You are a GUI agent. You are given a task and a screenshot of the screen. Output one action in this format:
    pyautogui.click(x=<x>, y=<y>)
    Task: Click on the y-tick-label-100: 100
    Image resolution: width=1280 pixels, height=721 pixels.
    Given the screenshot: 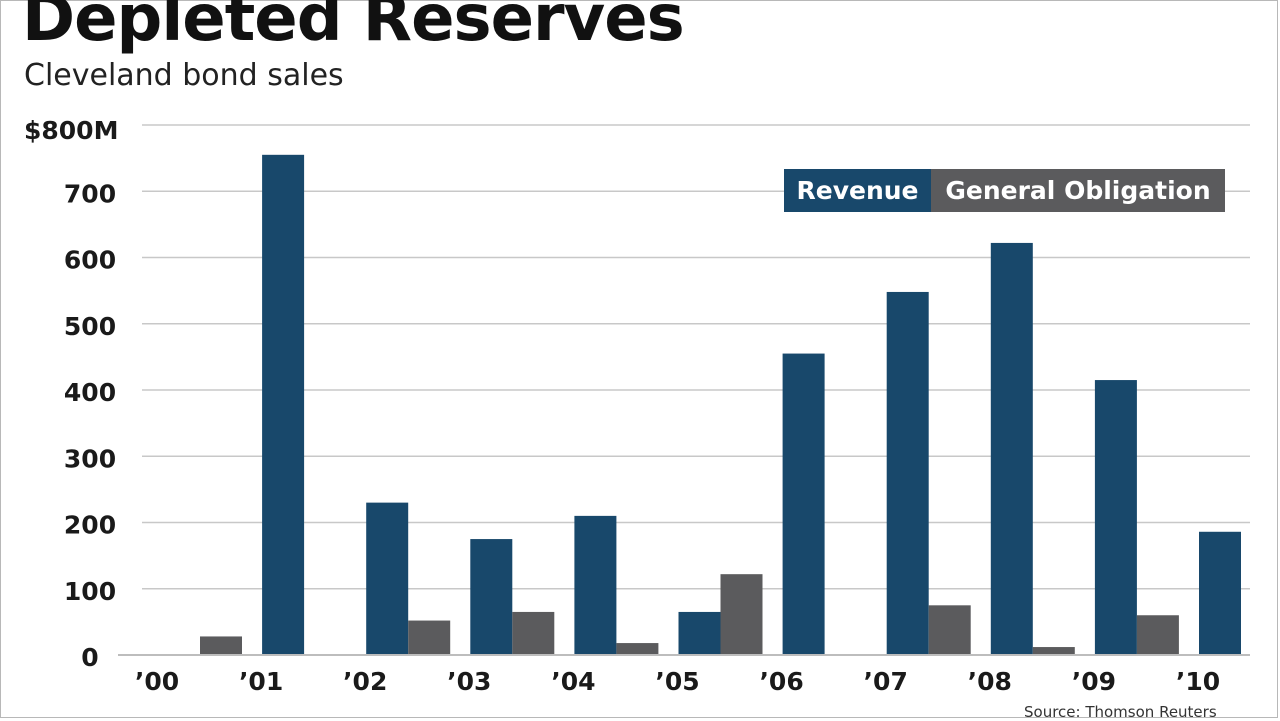 What is the action you would take?
    pyautogui.click(x=90, y=591)
    